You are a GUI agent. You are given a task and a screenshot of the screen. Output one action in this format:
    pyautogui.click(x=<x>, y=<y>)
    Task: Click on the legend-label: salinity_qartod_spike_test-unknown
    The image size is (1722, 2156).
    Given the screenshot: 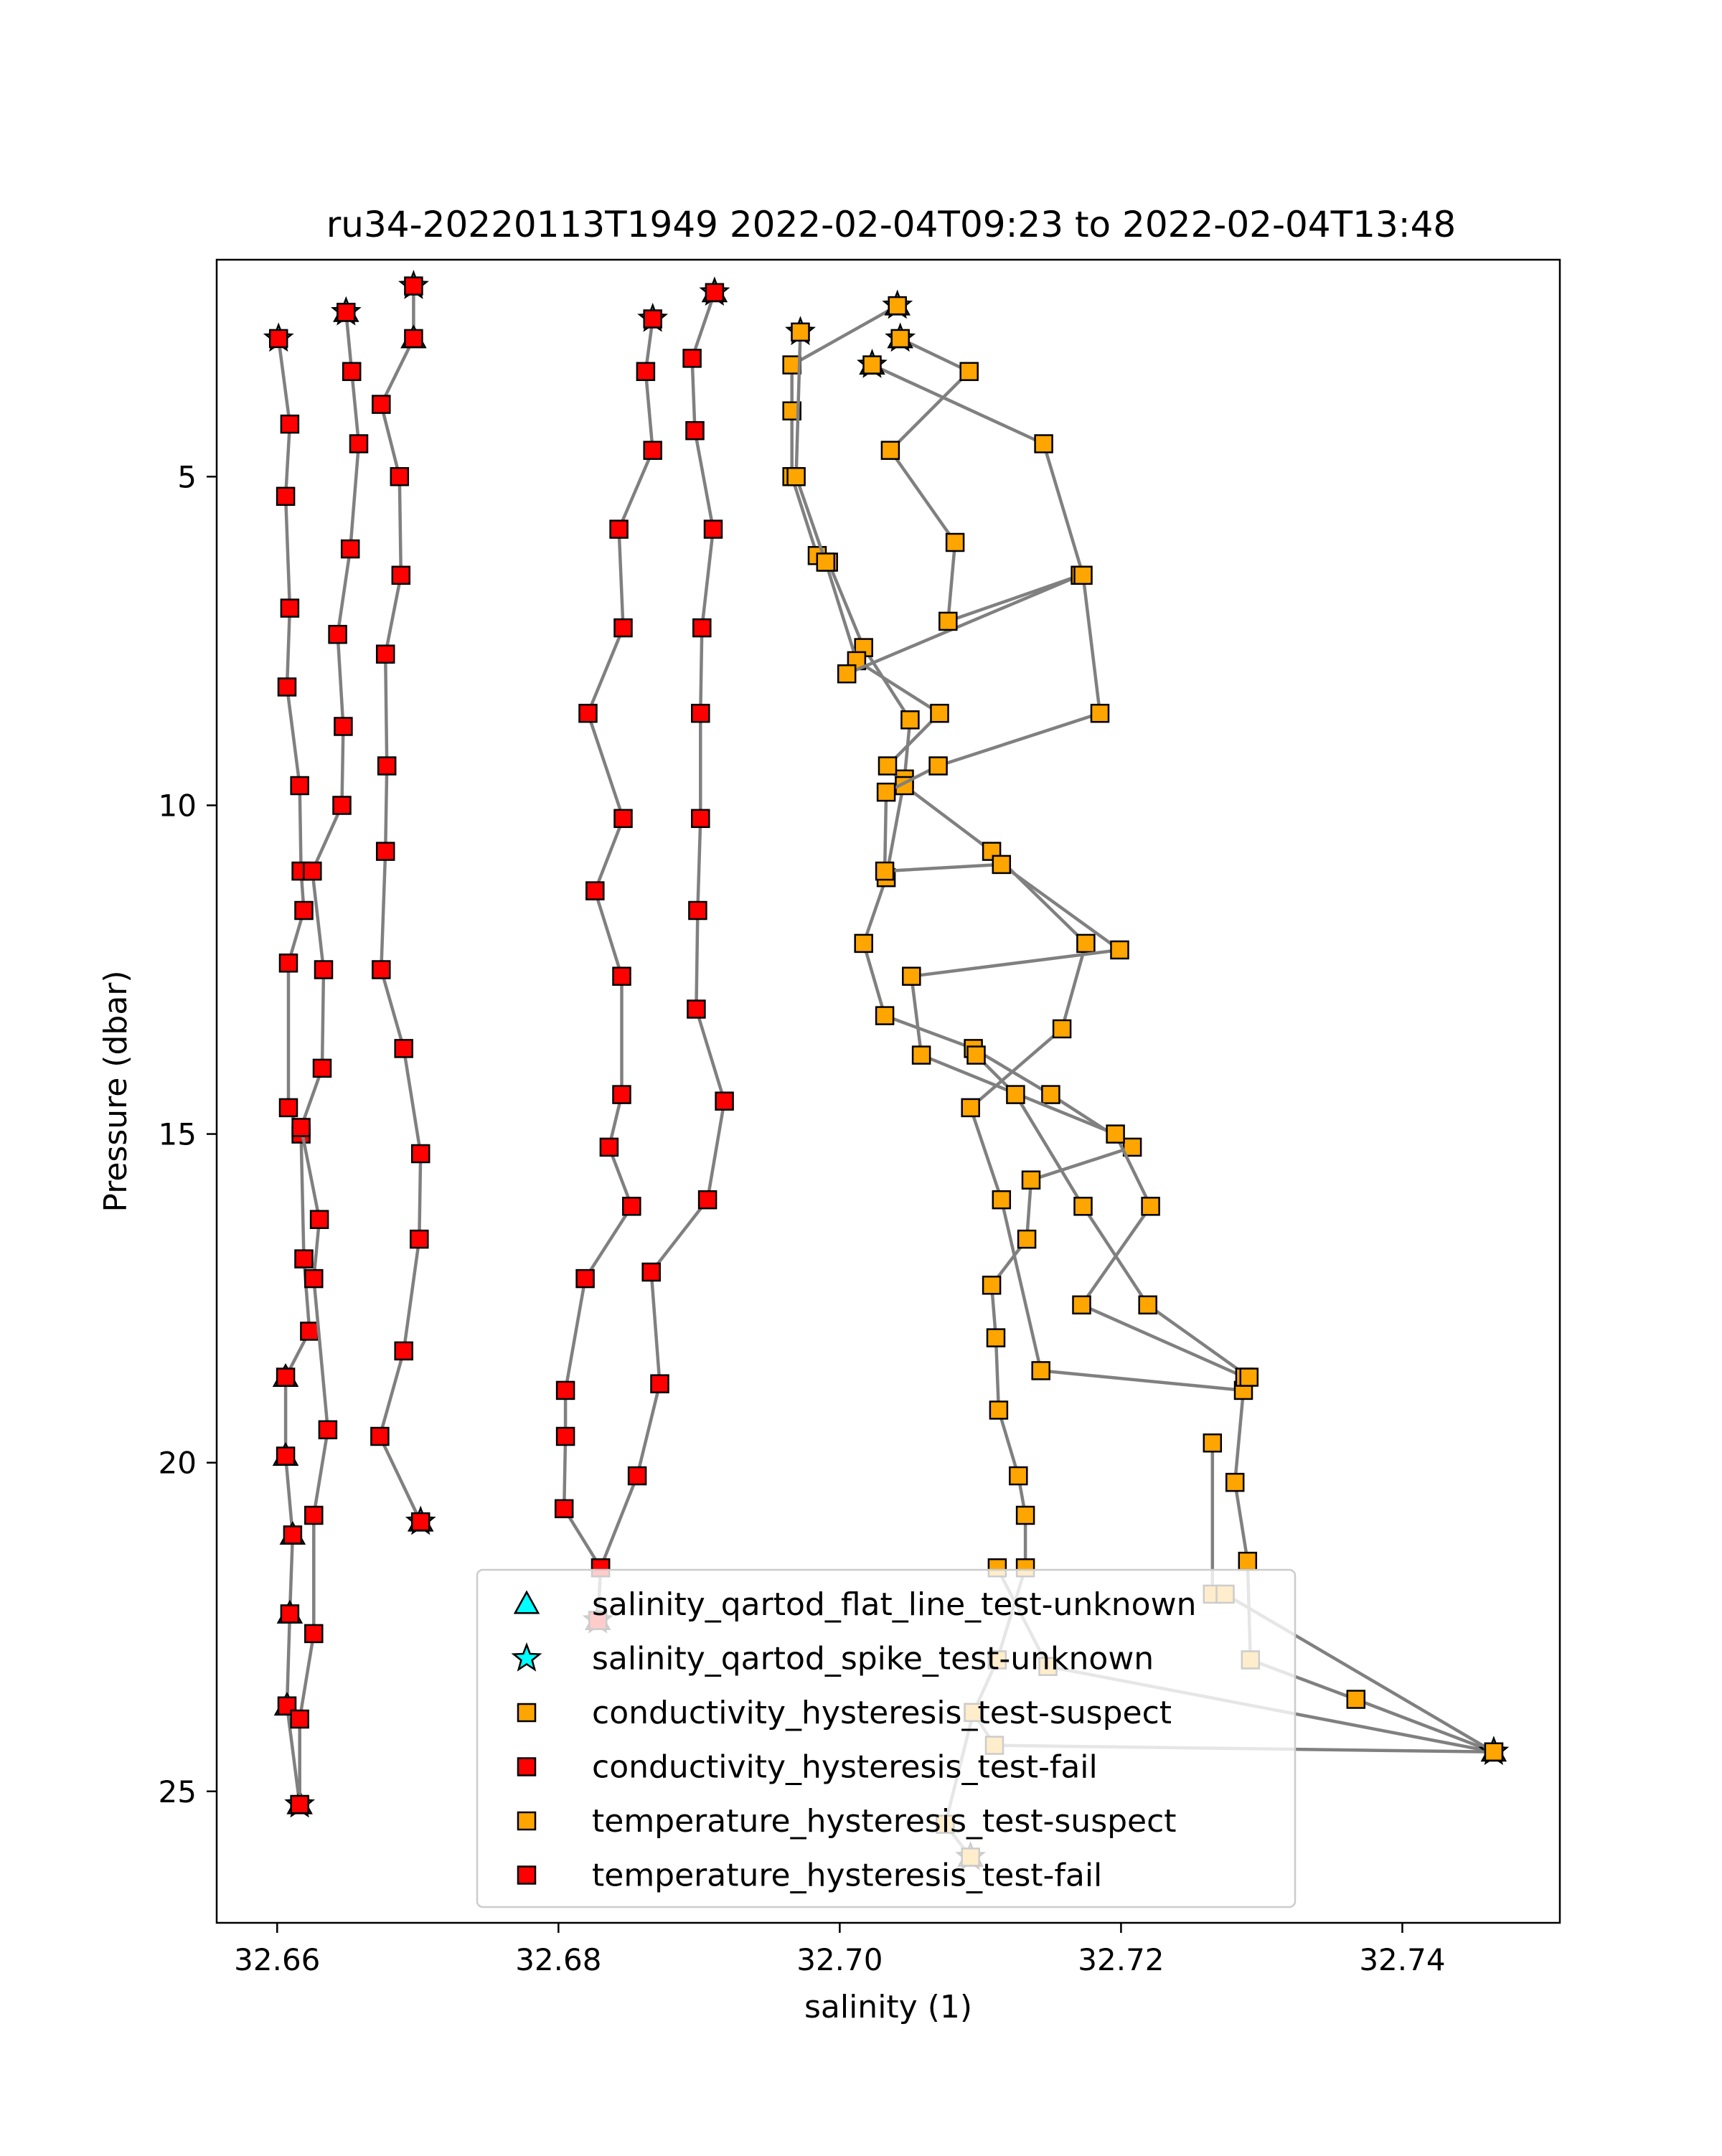 What is the action you would take?
    pyautogui.click(x=873, y=1659)
    